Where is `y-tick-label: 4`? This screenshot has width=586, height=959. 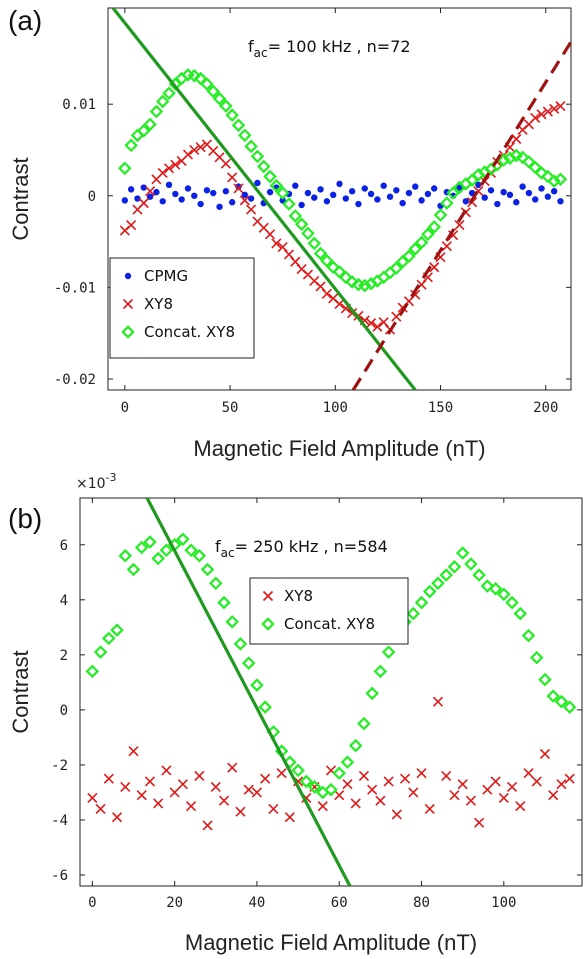 y-tick-label: 4 is located at coordinates (64, 601).